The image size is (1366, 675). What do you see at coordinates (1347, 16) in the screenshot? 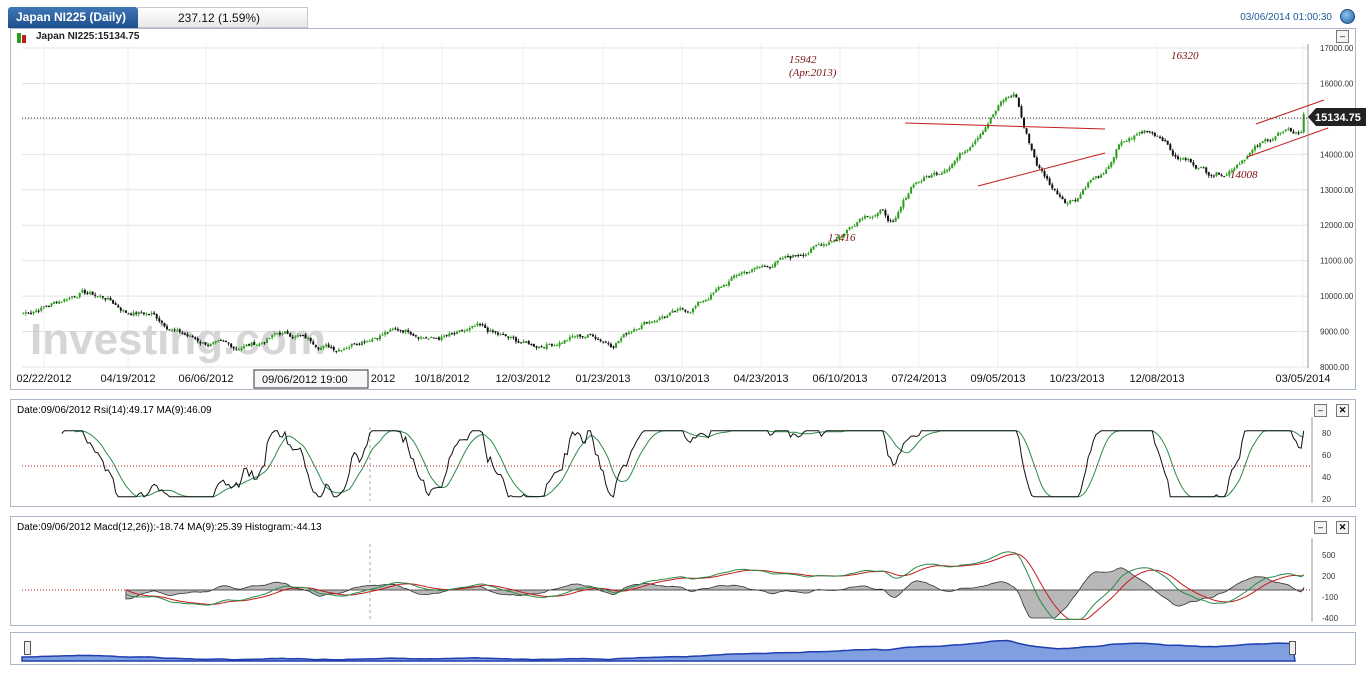
I see `settings-icon` at bounding box center [1347, 16].